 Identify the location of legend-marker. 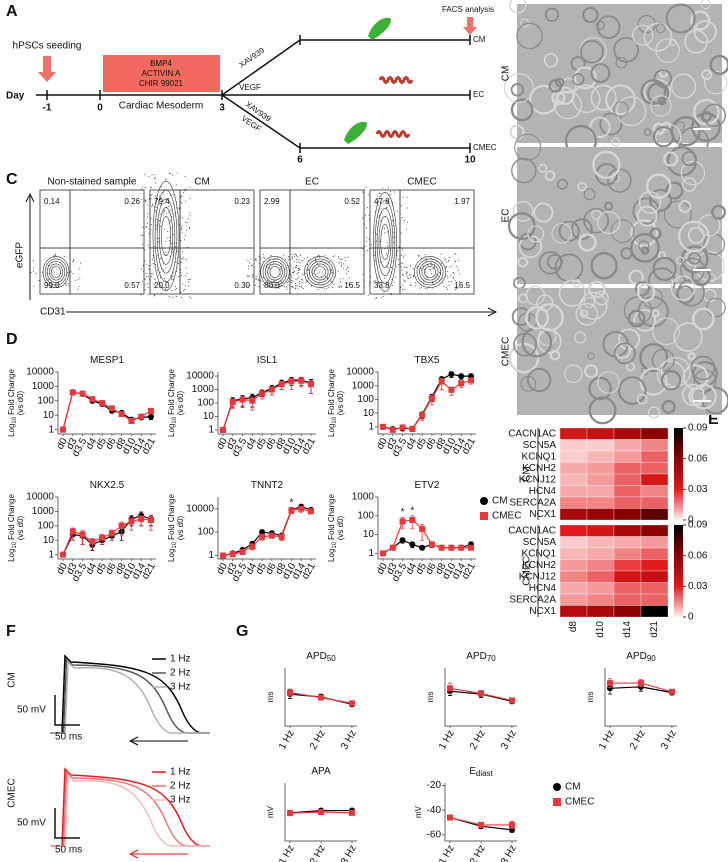
(484, 516).